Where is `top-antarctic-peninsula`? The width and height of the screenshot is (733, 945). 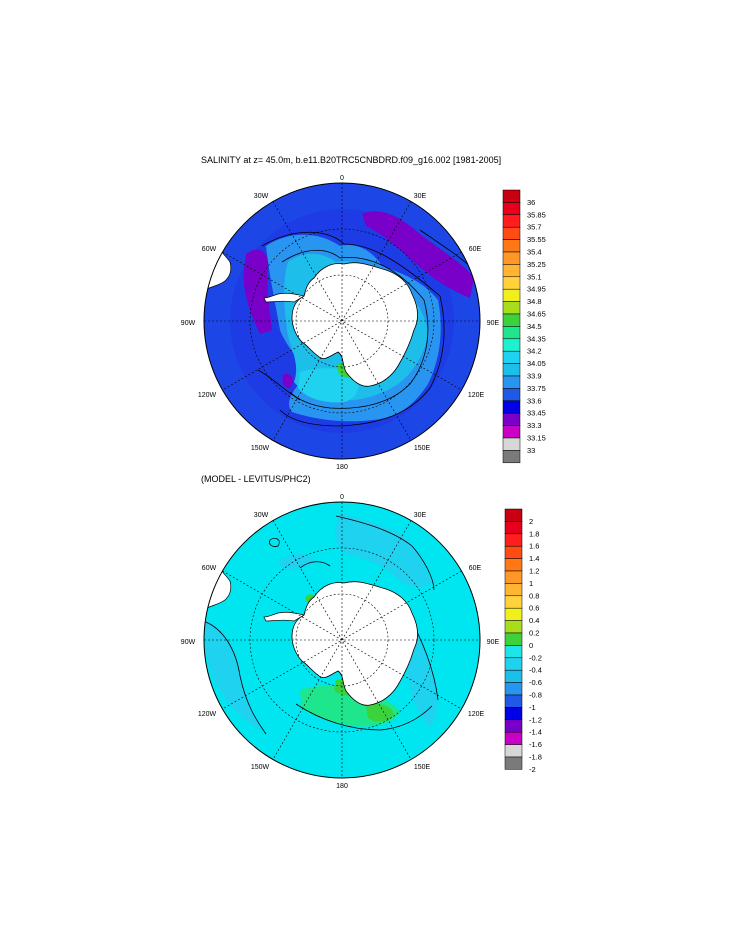
top-antarctic-peninsula is located at coordinates (284, 297).